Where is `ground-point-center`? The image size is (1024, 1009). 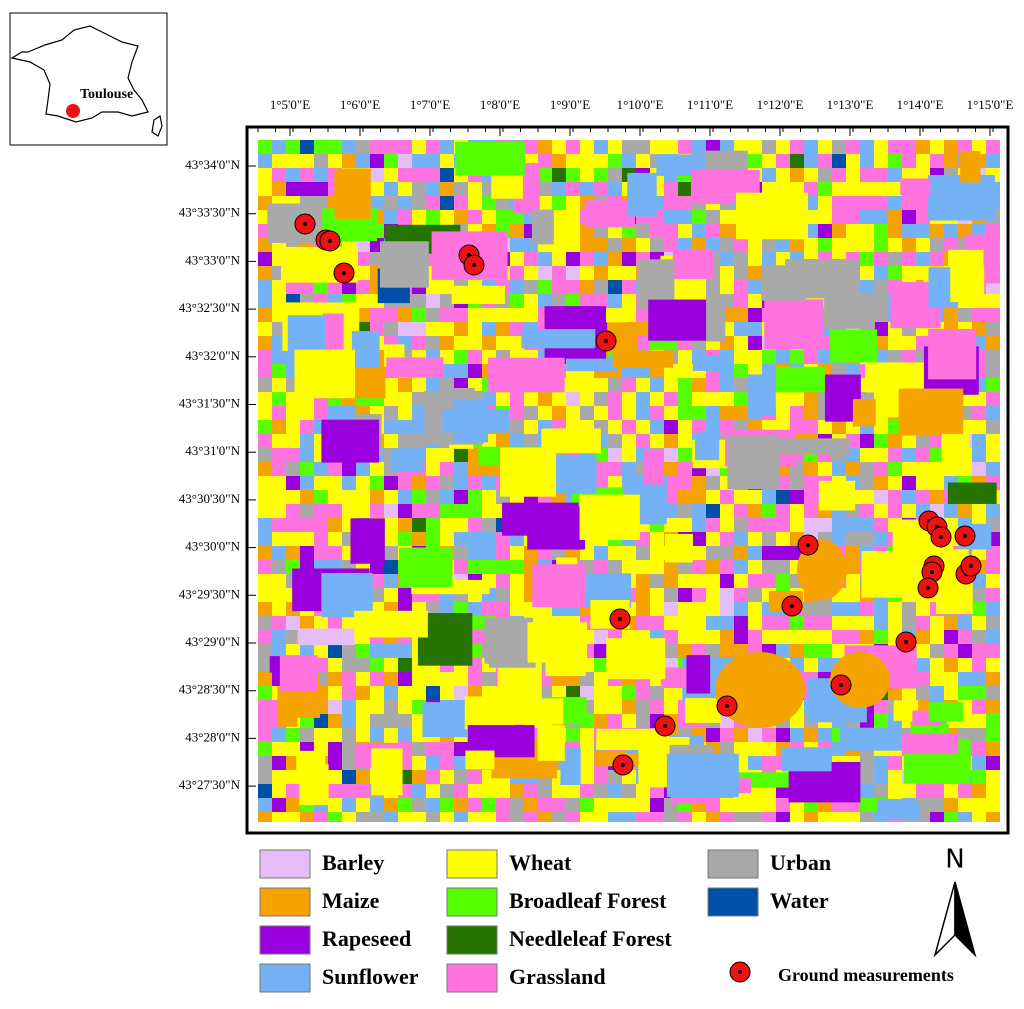
ground-point-center is located at coordinates (606, 341).